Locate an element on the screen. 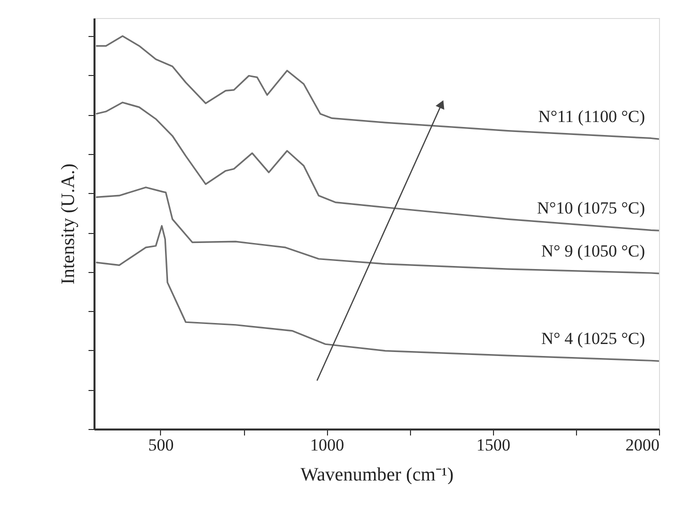  series-label: N°10 (1075 °C) is located at coordinates (590, 208).